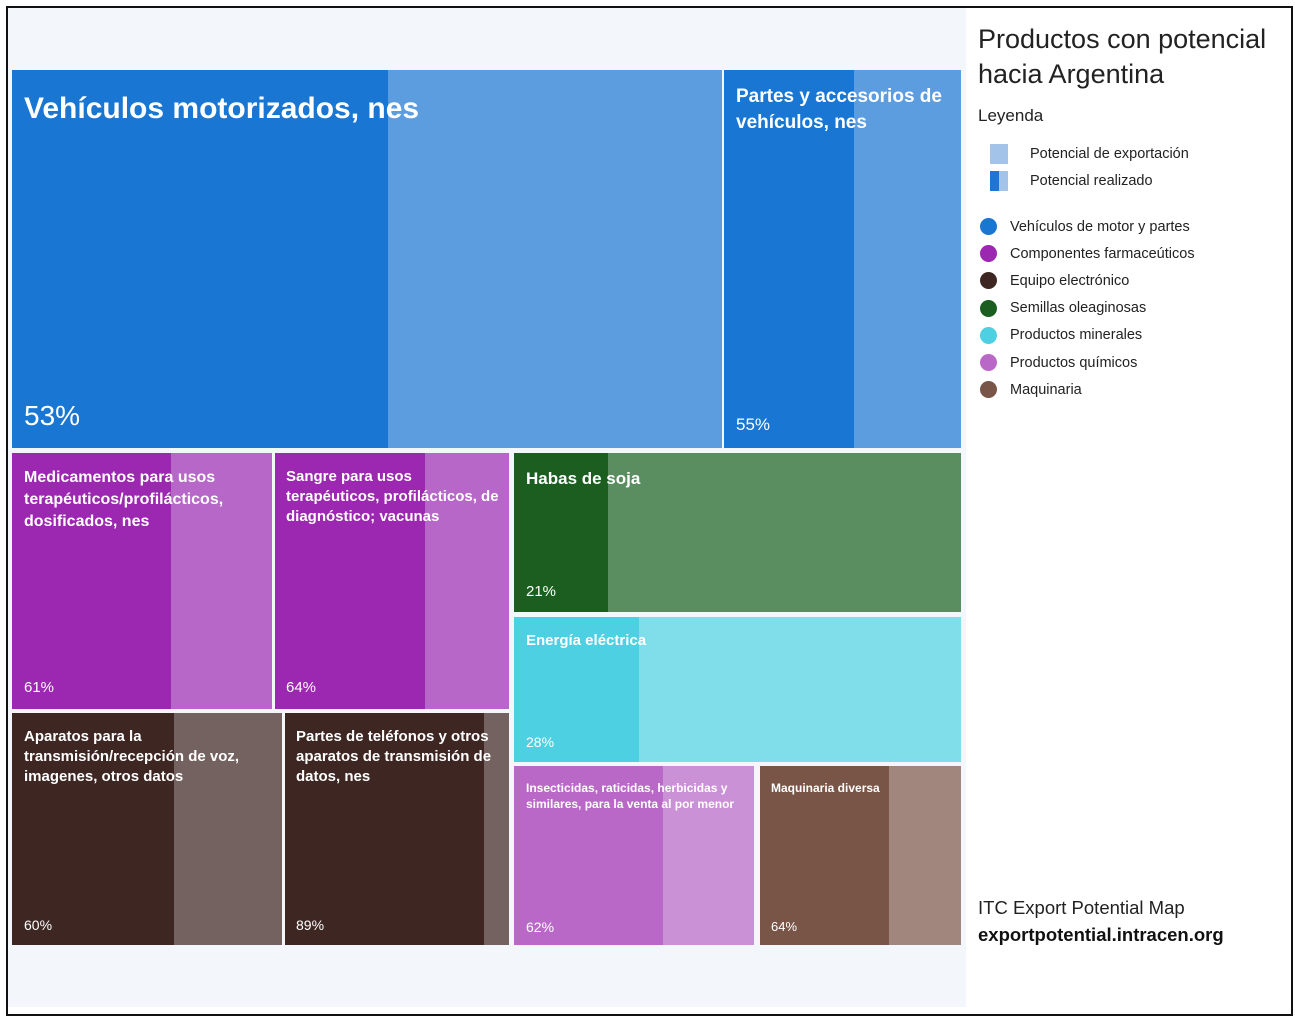  What do you see at coordinates (52, 415) in the screenshot?
I see `tile-percent: 53%` at bounding box center [52, 415].